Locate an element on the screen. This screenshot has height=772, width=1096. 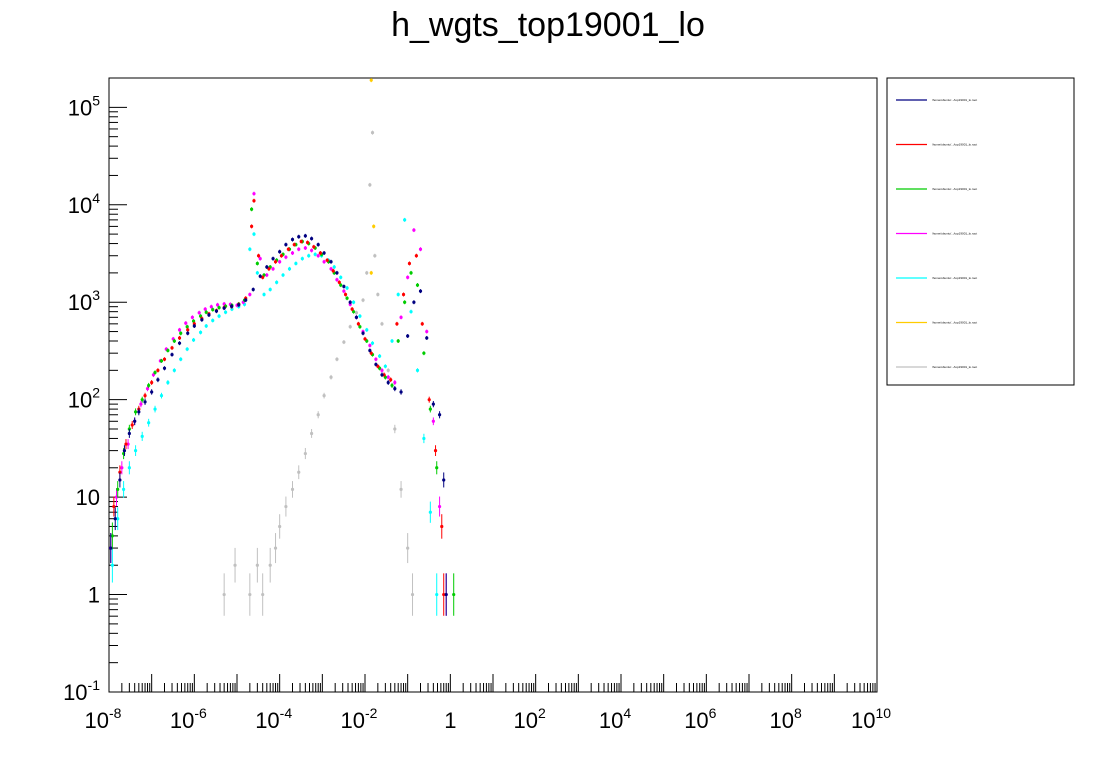
x-tick-label: 1 is located at coordinates (450, 720).